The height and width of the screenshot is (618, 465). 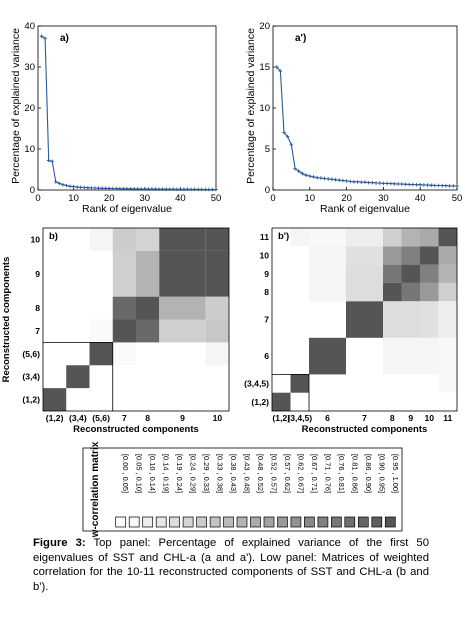 I want to click on legend-range-label: [0.67 , 0.71], so click(x=314, y=473).